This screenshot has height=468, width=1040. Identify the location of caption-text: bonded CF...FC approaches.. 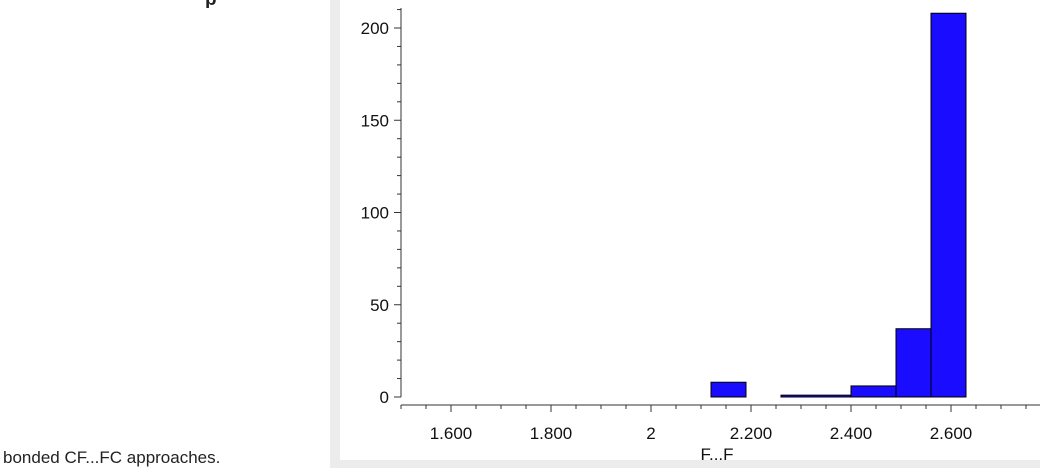
(112, 457).